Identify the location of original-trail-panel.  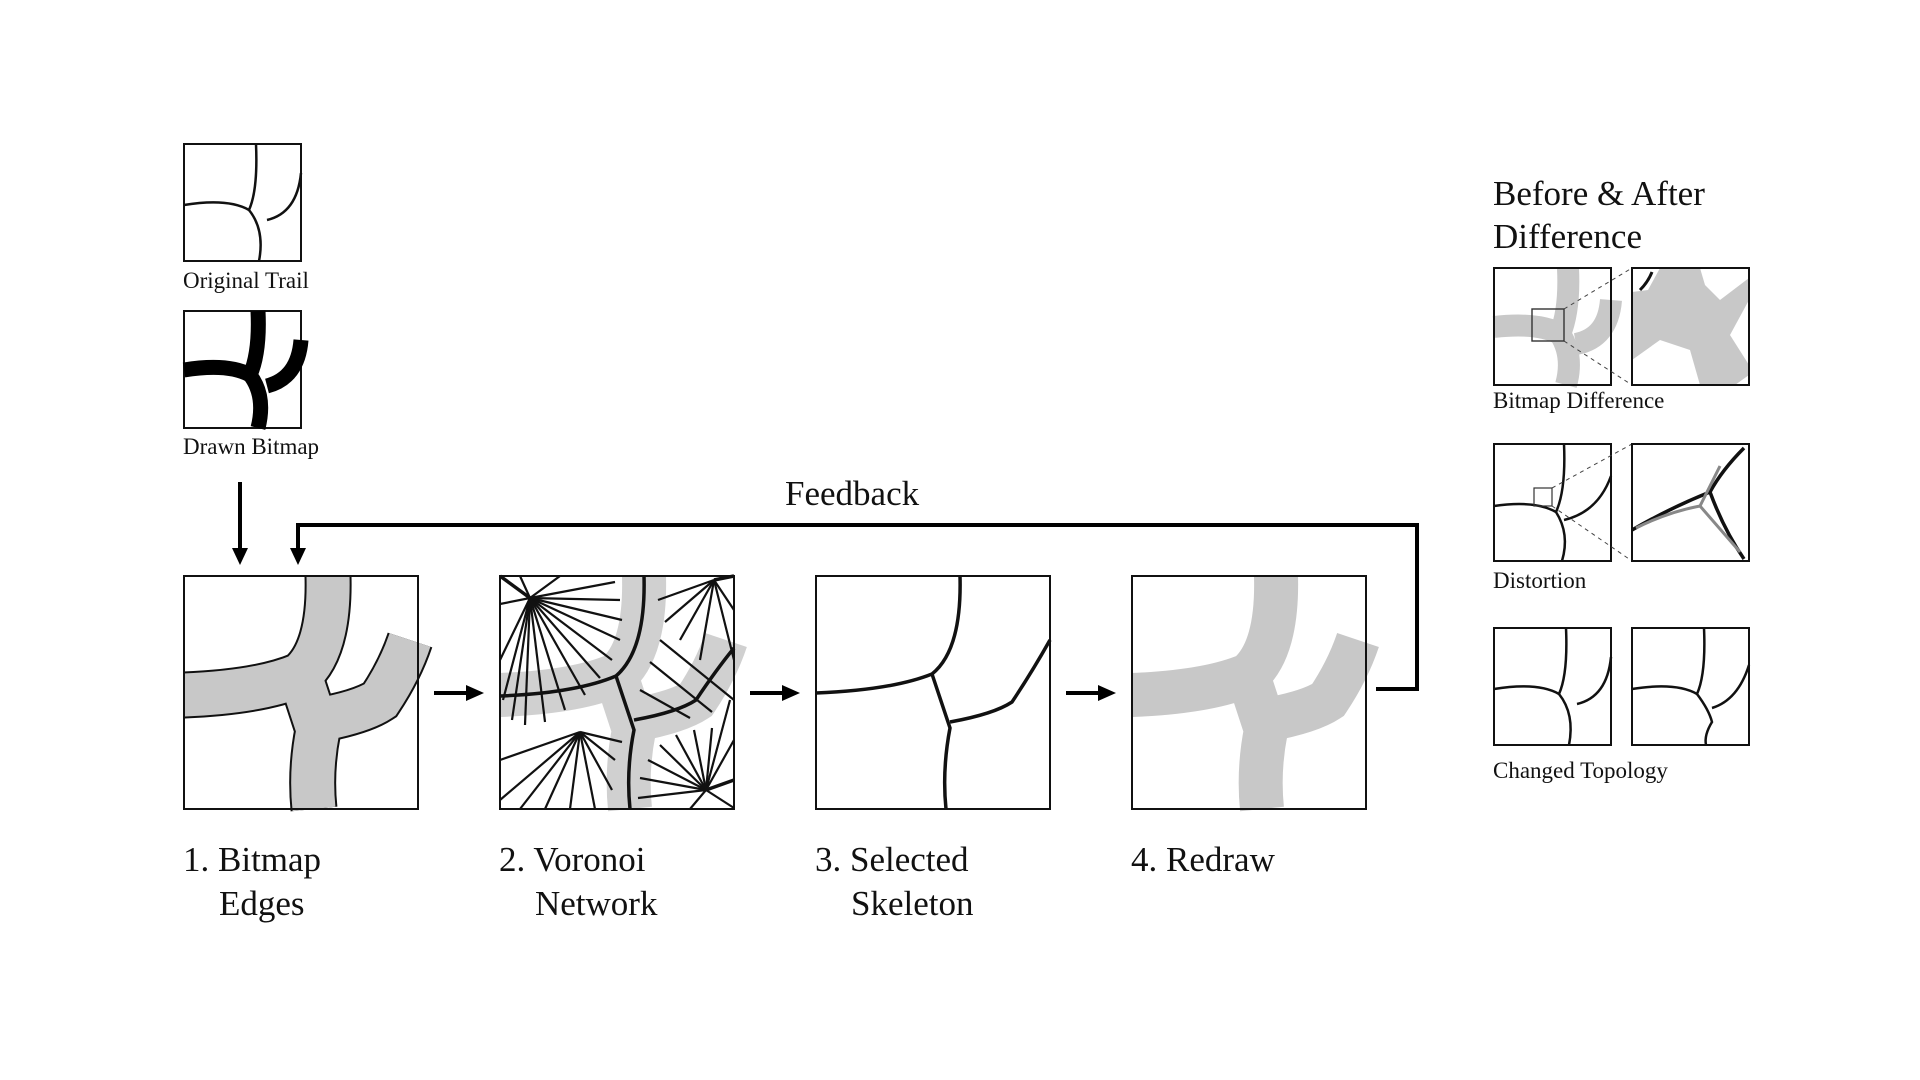
(243, 202).